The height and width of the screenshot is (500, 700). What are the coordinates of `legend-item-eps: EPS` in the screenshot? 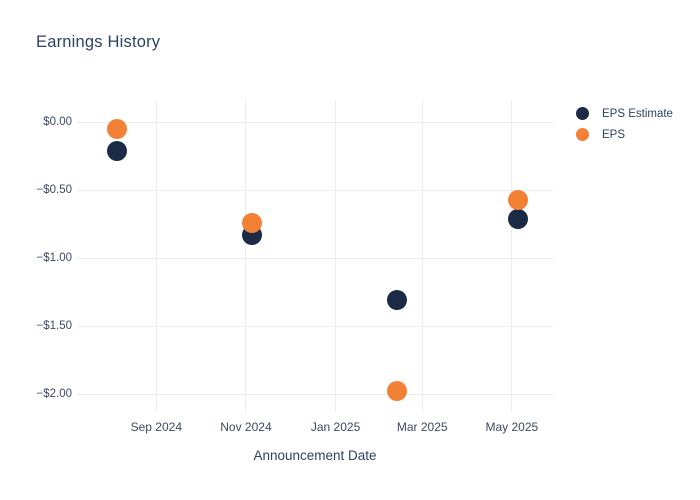 It's located at (624, 134).